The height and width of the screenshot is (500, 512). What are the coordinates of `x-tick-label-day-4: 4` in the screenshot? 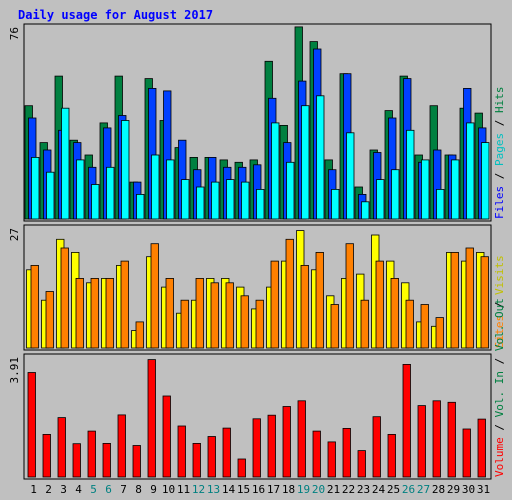 It's located at (78, 489).